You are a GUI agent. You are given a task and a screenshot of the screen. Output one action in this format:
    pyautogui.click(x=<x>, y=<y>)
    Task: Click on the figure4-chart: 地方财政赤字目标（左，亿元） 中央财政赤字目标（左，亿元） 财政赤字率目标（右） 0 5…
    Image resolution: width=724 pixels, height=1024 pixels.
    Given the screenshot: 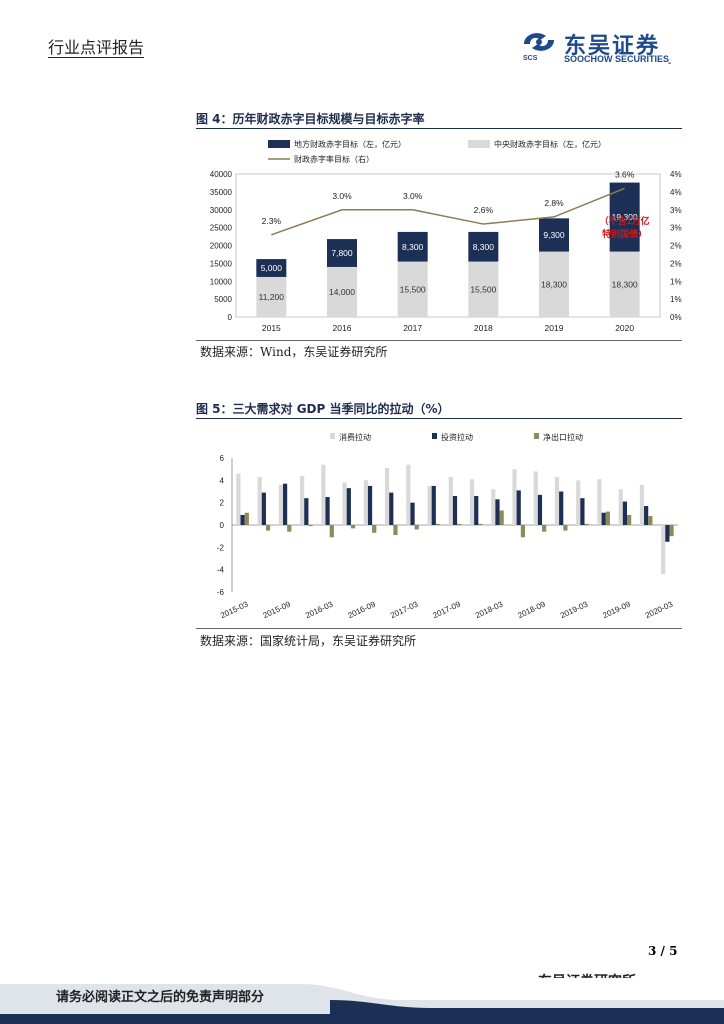 What is the action you would take?
    pyautogui.click(x=446, y=236)
    